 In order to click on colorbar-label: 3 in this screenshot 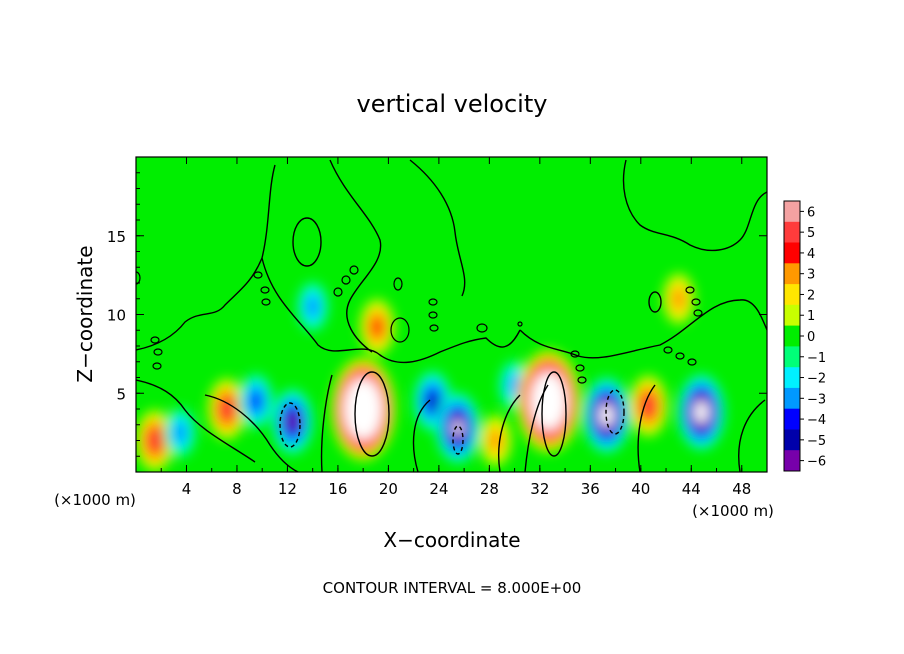, I will do `click(811, 275)`.